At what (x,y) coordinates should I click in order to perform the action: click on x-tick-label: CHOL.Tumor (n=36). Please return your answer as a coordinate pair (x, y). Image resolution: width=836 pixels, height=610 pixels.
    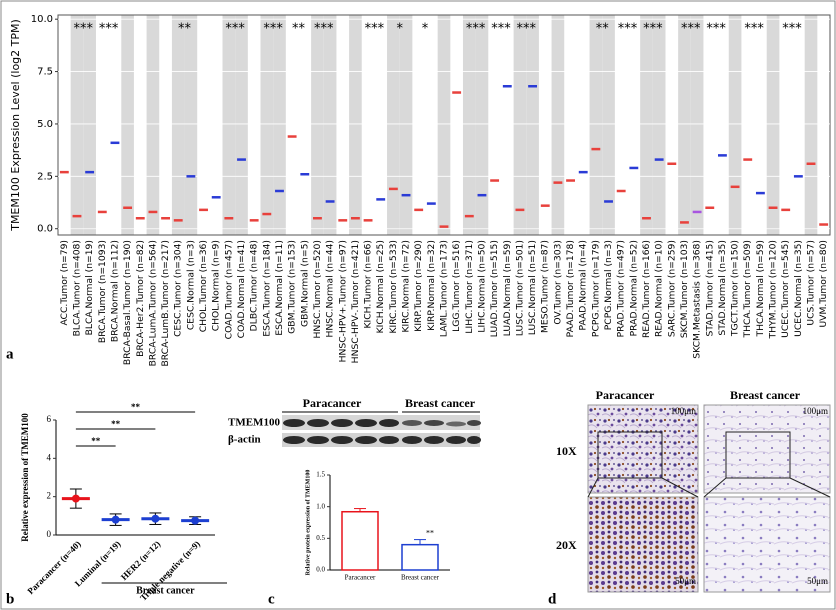
    Looking at the image, I should click on (203, 286).